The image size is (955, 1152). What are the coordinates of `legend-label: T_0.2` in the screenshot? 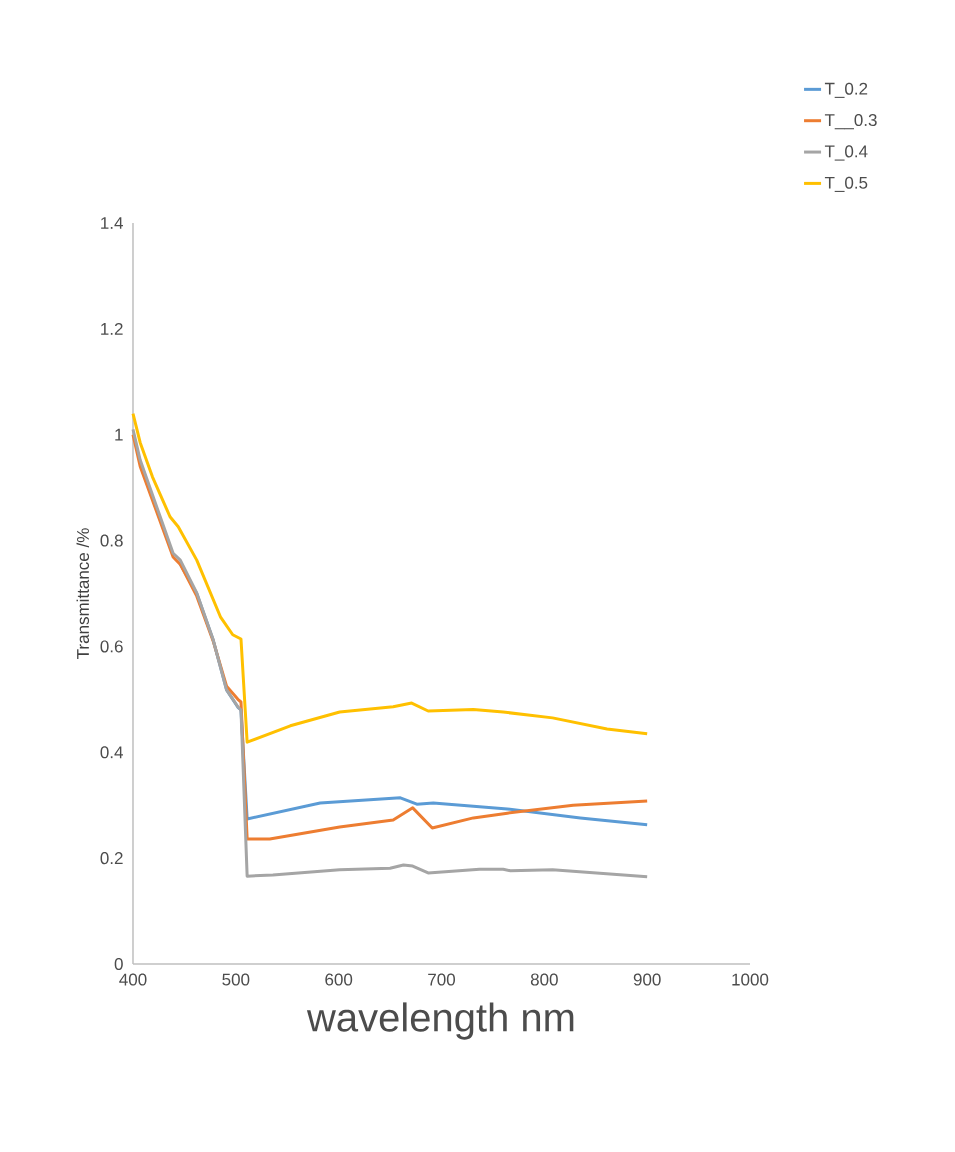 It's located at (846, 90).